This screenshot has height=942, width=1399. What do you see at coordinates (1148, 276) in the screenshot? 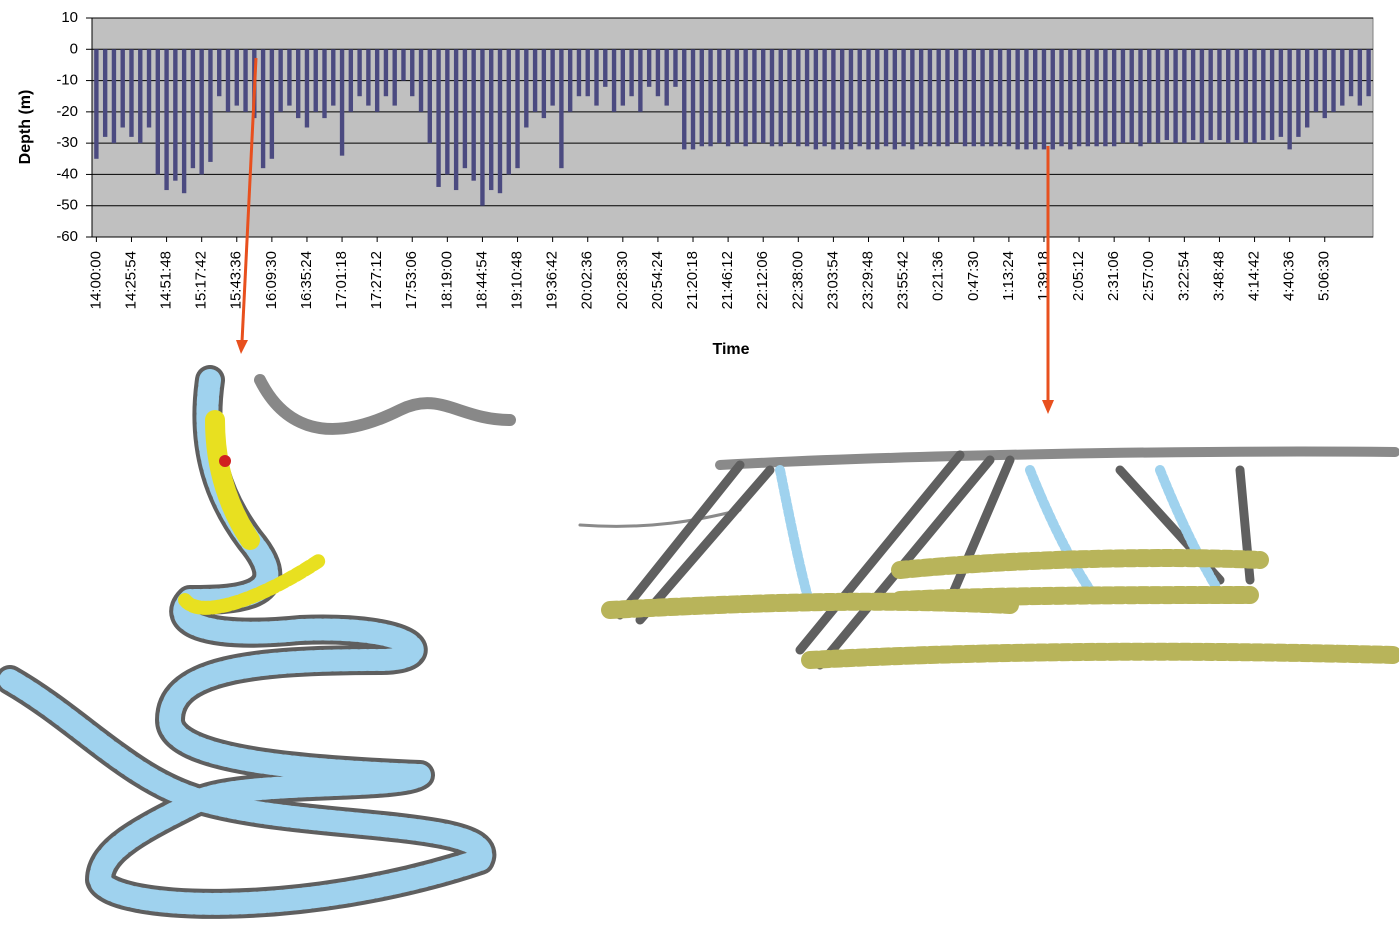
I see `x-tick-label: 2:57:00` at bounding box center [1148, 276].